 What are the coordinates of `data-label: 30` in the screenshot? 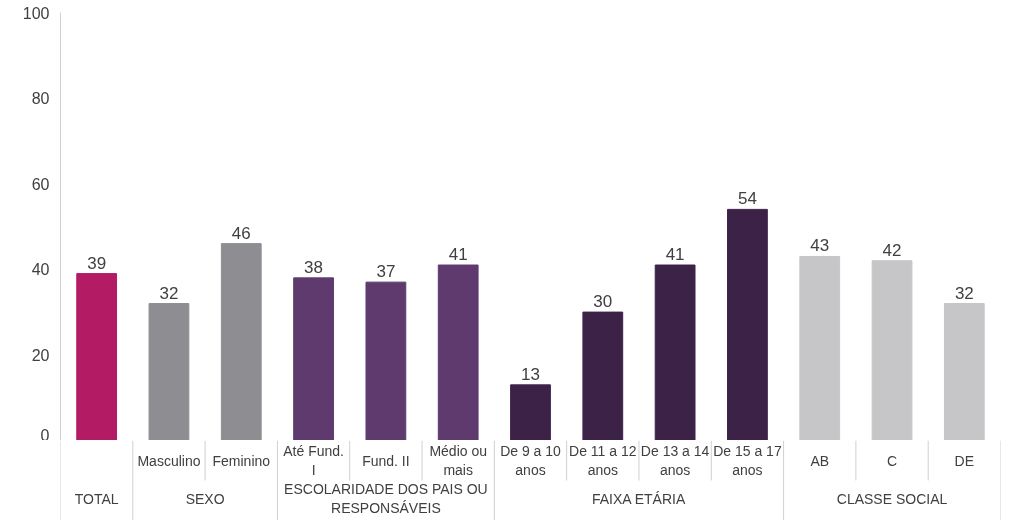 It's located at (603, 302).